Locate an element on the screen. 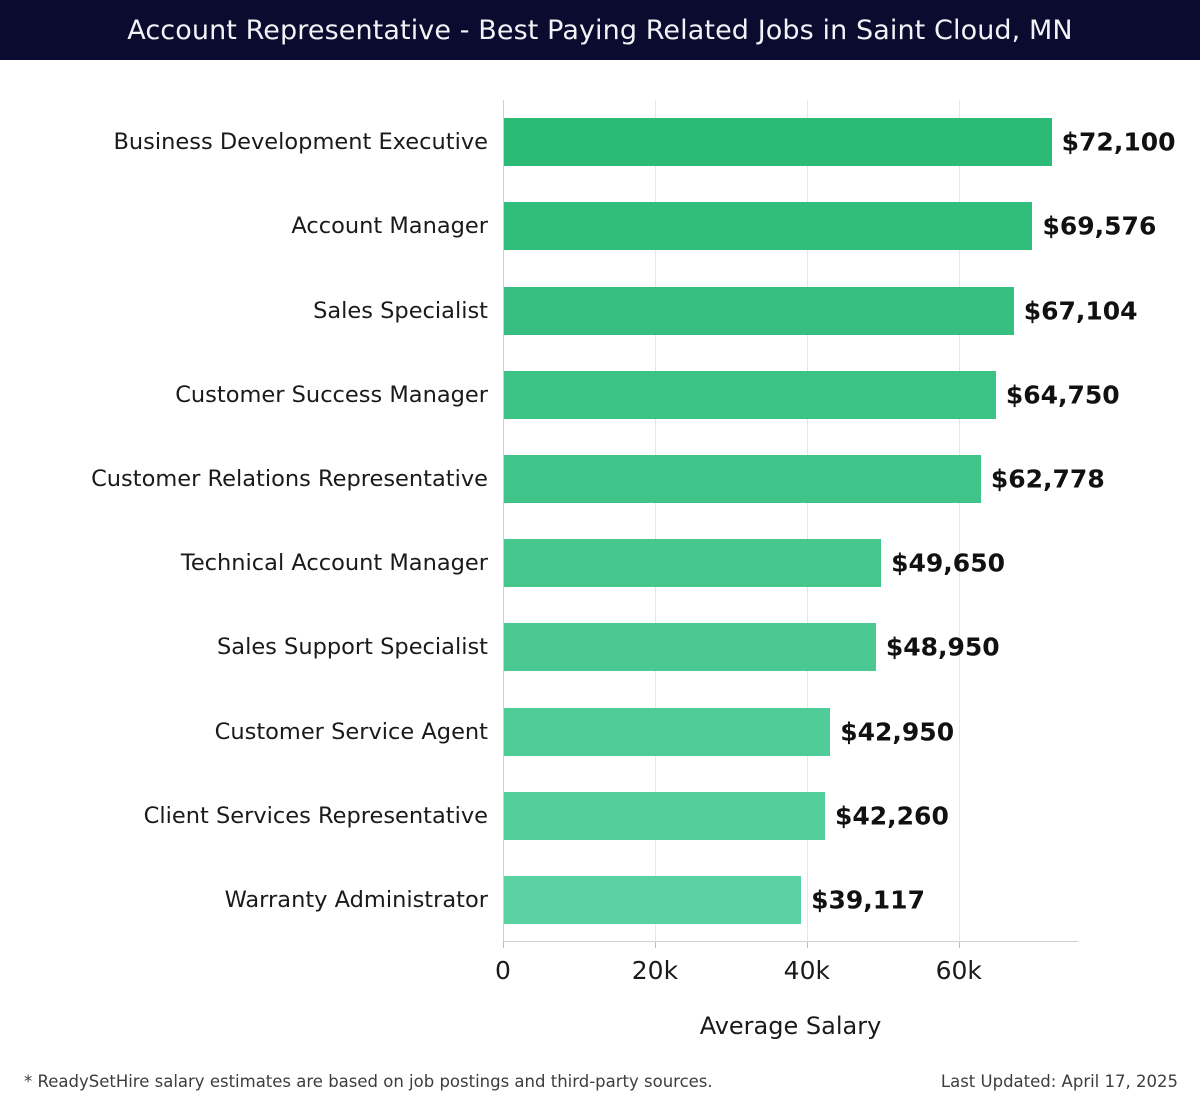 This screenshot has height=1120, width=1200. category-label-row: Warranty Administrator is located at coordinates (244, 900).